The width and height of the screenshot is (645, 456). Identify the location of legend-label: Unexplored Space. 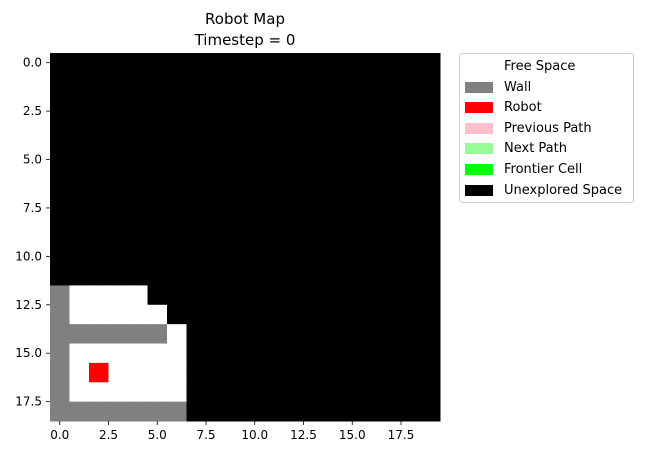
(563, 190).